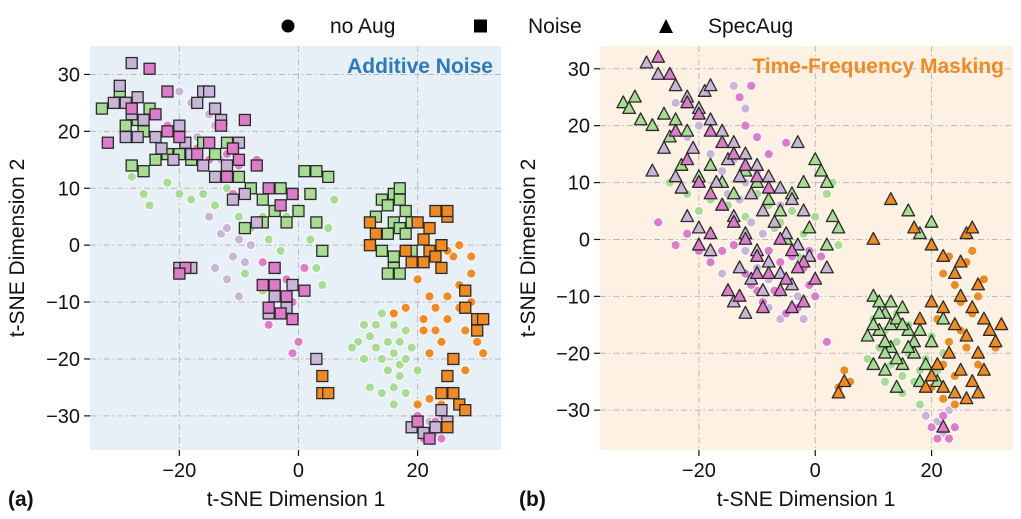 This screenshot has width=1021, height=519. I want to click on legend-label-noise: Noise, so click(555, 26).